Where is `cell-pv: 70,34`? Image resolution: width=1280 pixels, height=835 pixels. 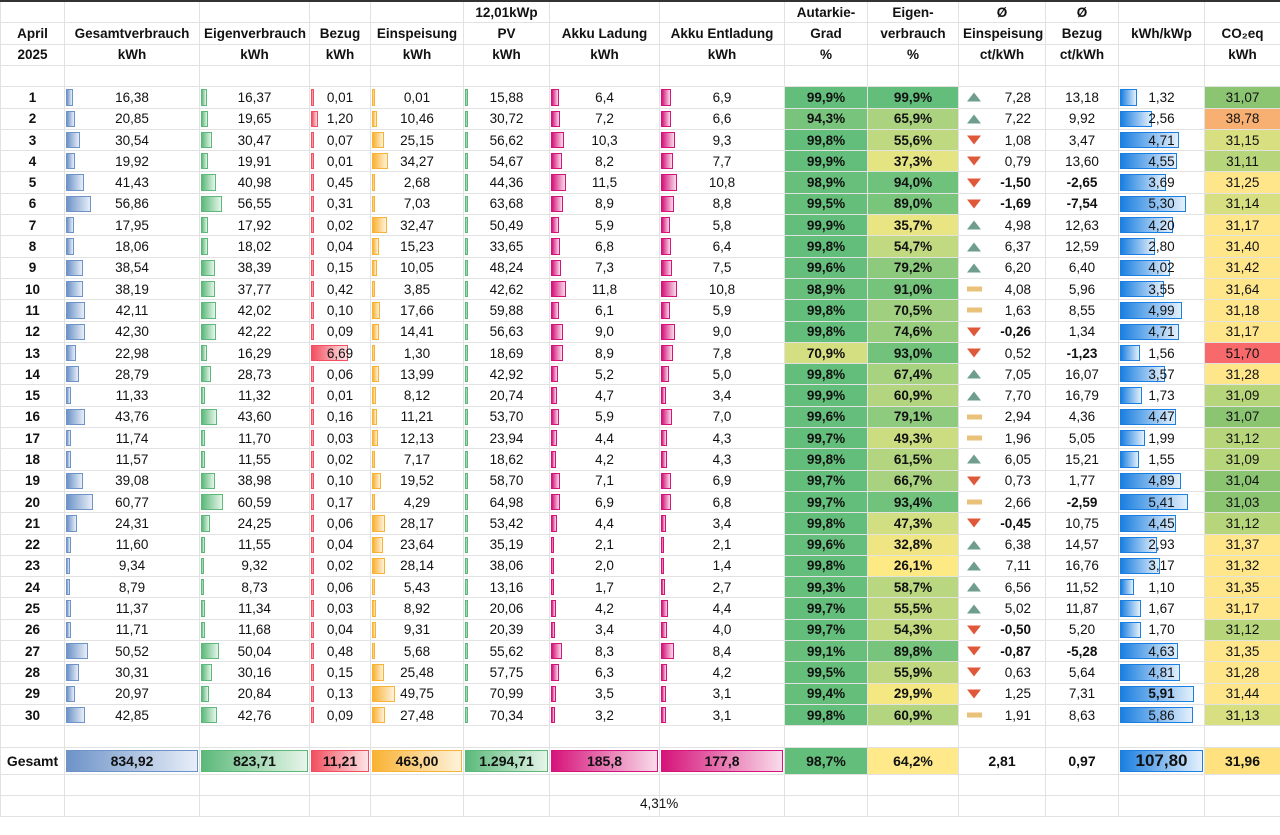
cell-pv: 70,34 is located at coordinates (506, 715).